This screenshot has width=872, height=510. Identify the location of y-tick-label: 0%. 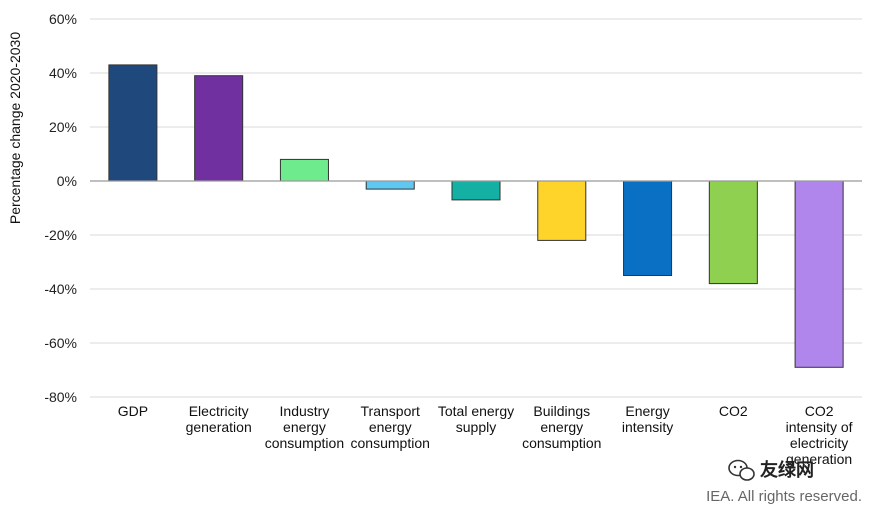
(67, 181).